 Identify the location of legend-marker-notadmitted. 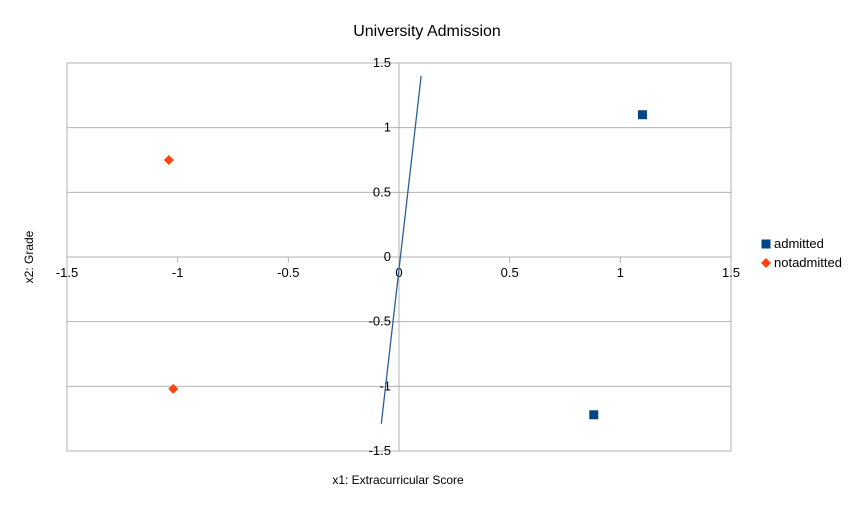
(766, 263).